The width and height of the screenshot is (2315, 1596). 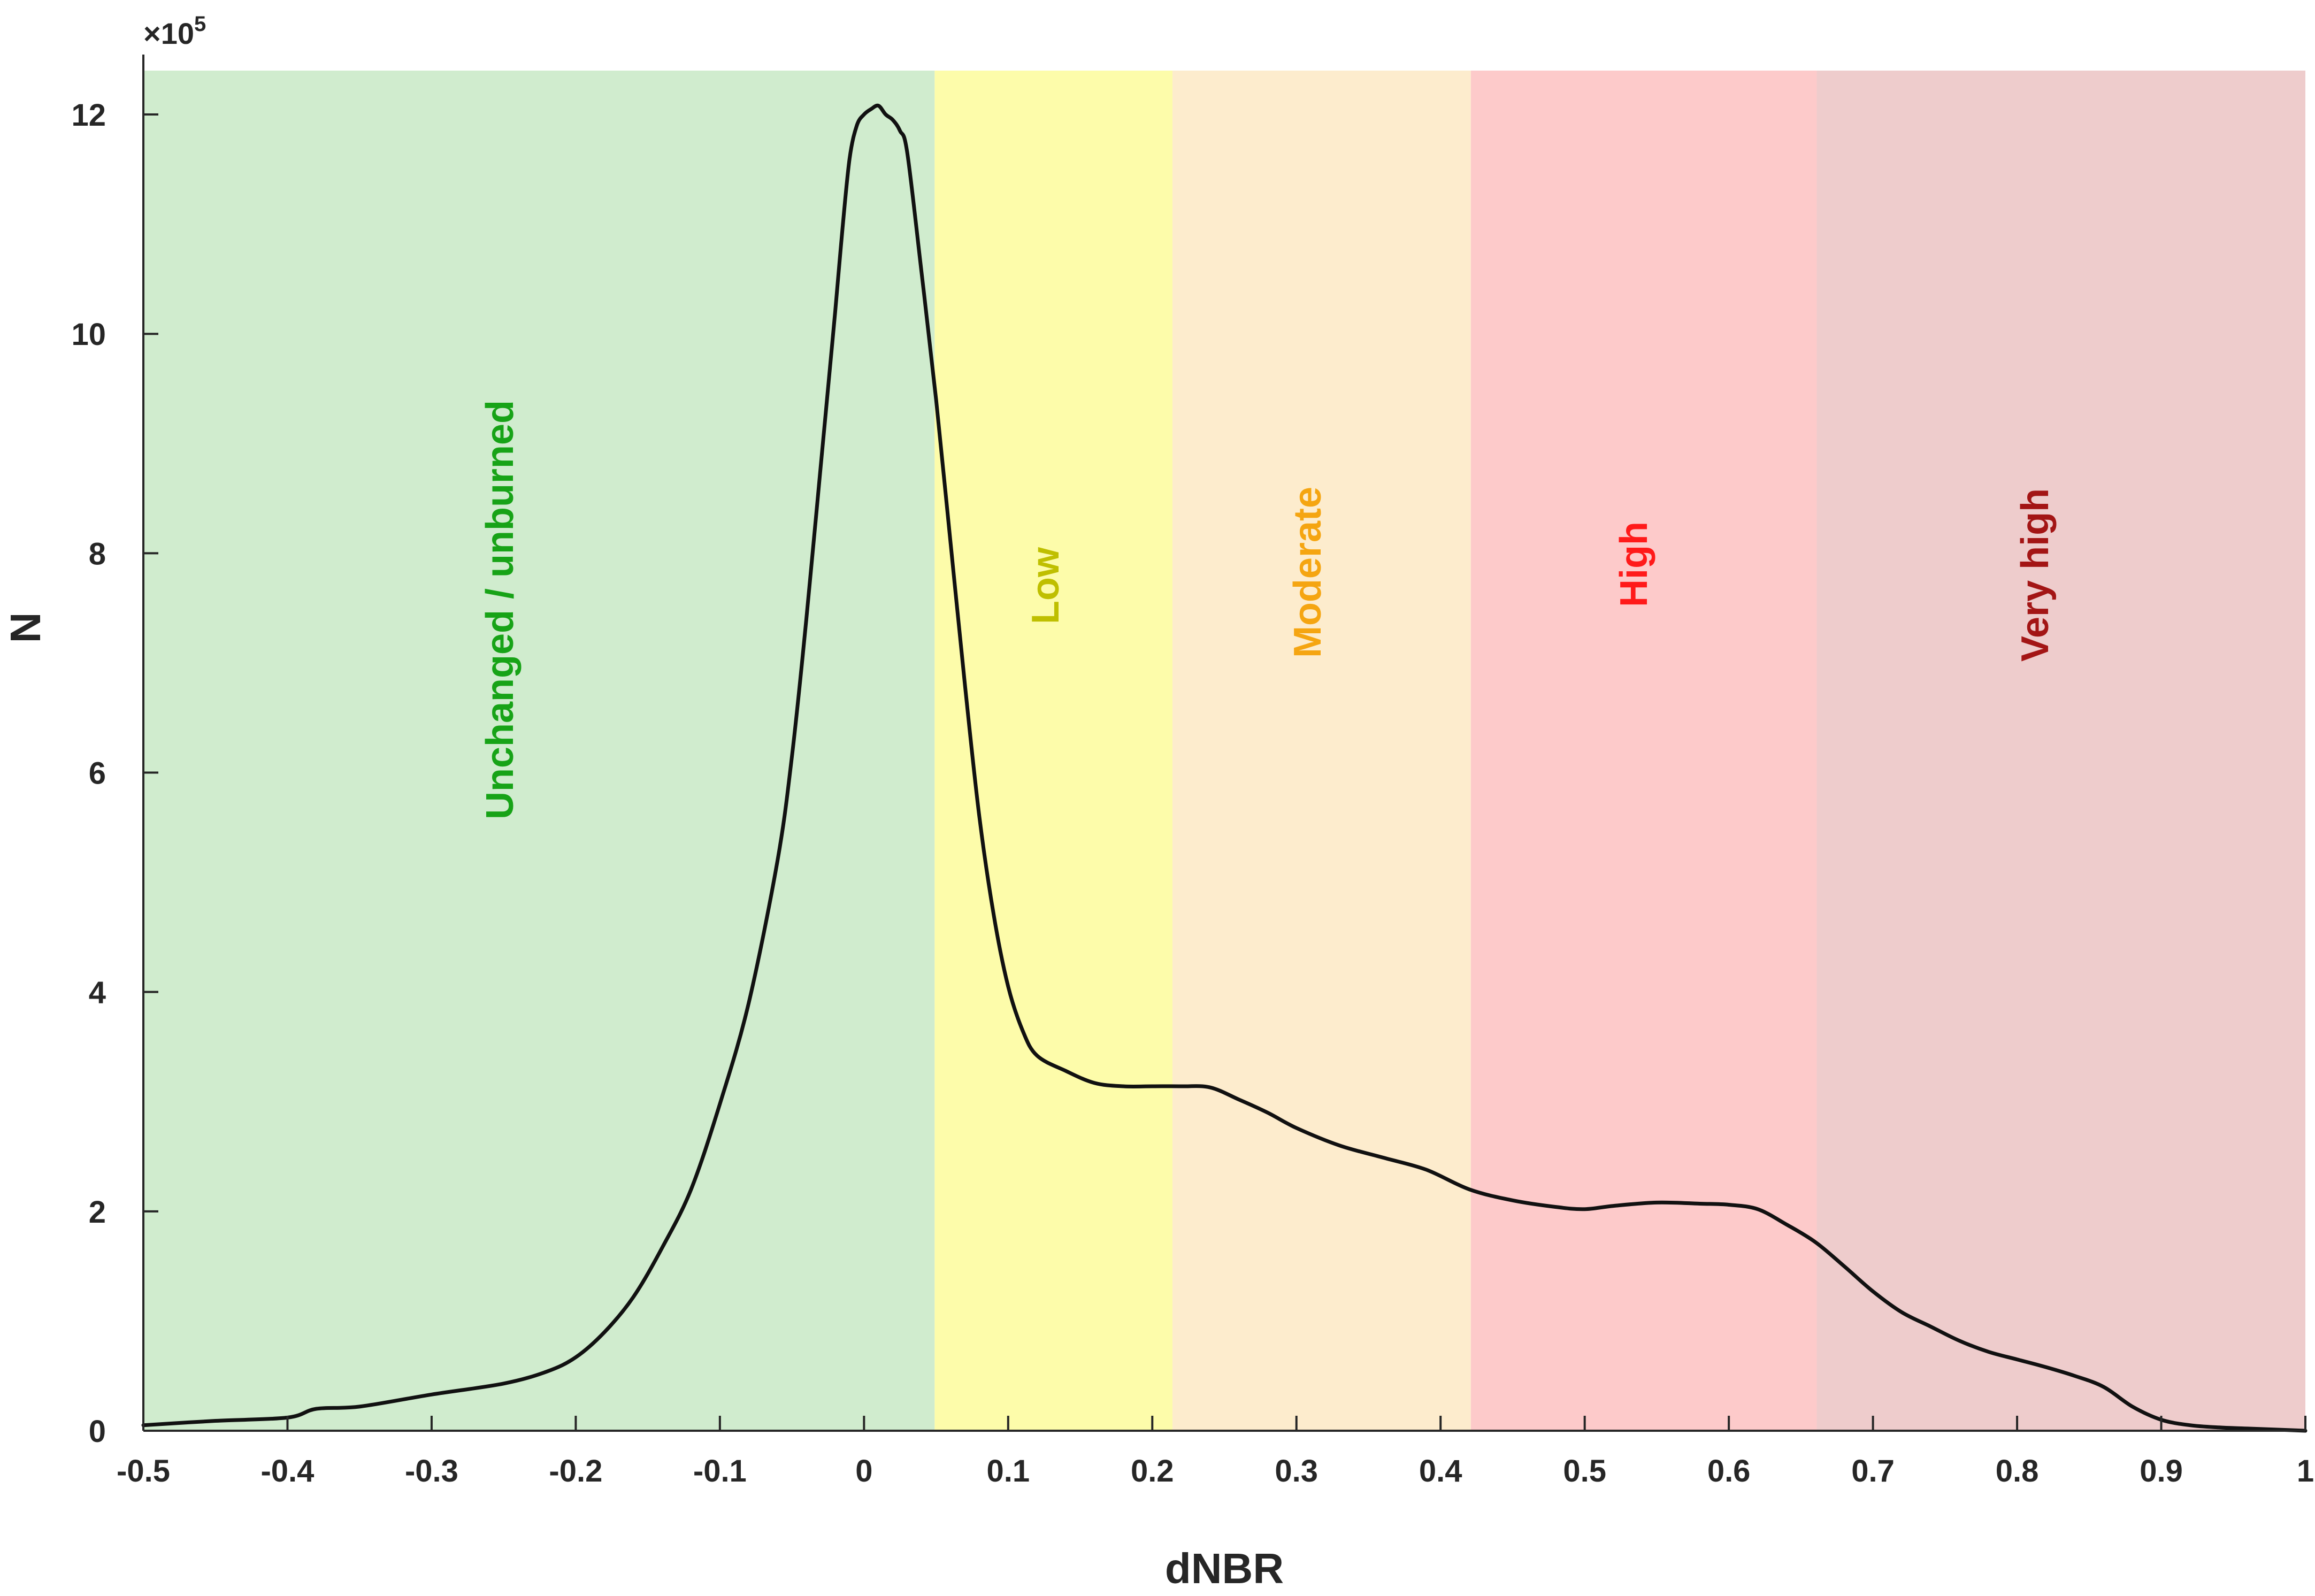 What do you see at coordinates (1584, 1471) in the screenshot?
I see `x-tick-label: 0.5` at bounding box center [1584, 1471].